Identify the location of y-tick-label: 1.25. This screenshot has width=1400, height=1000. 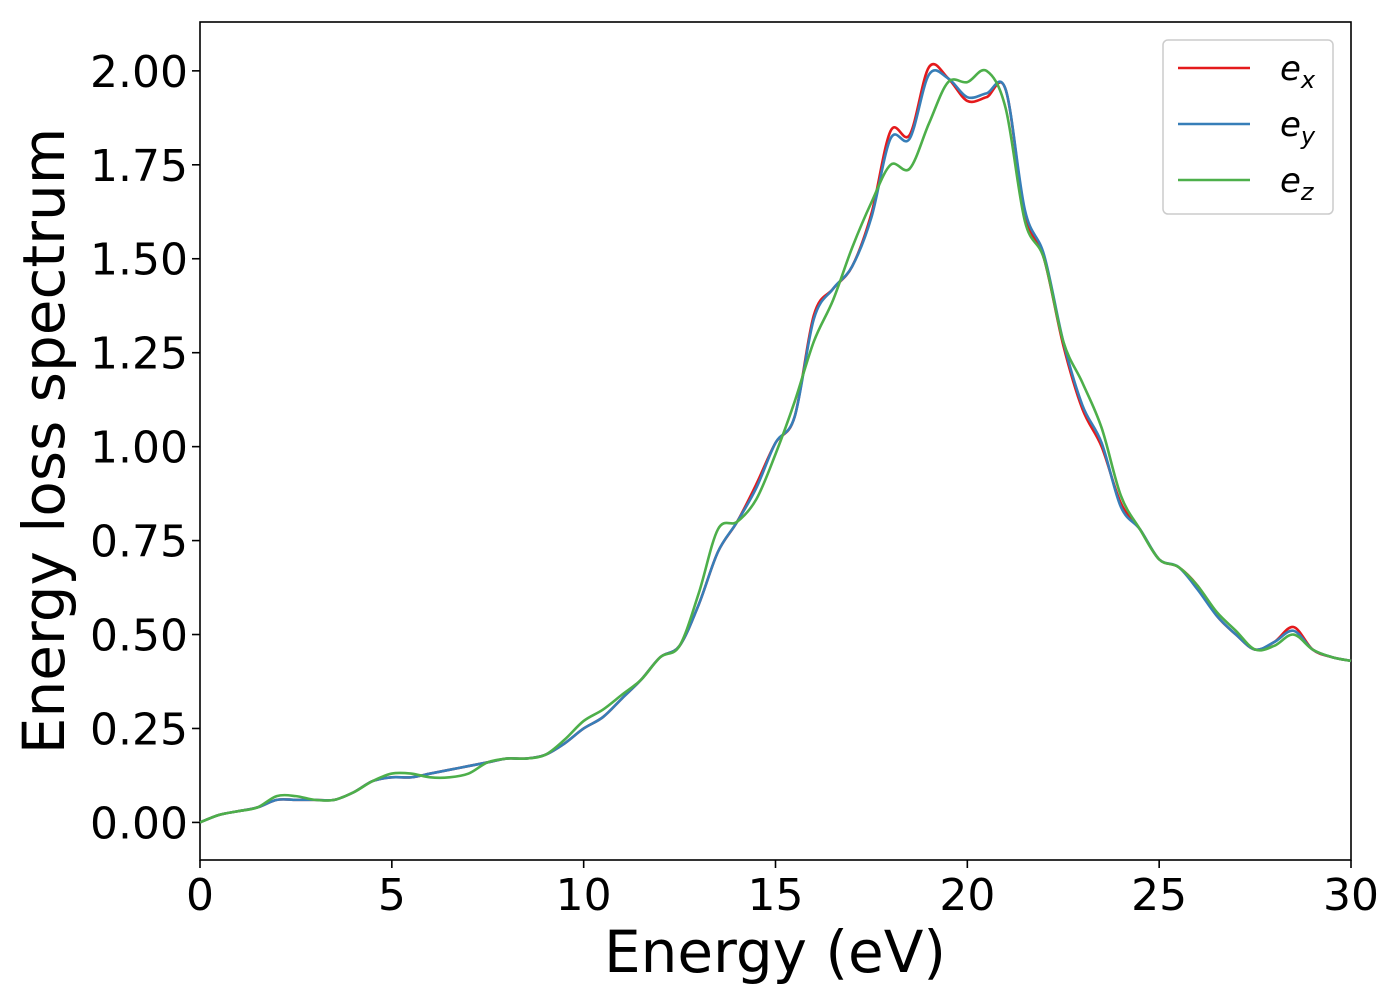
(139, 354).